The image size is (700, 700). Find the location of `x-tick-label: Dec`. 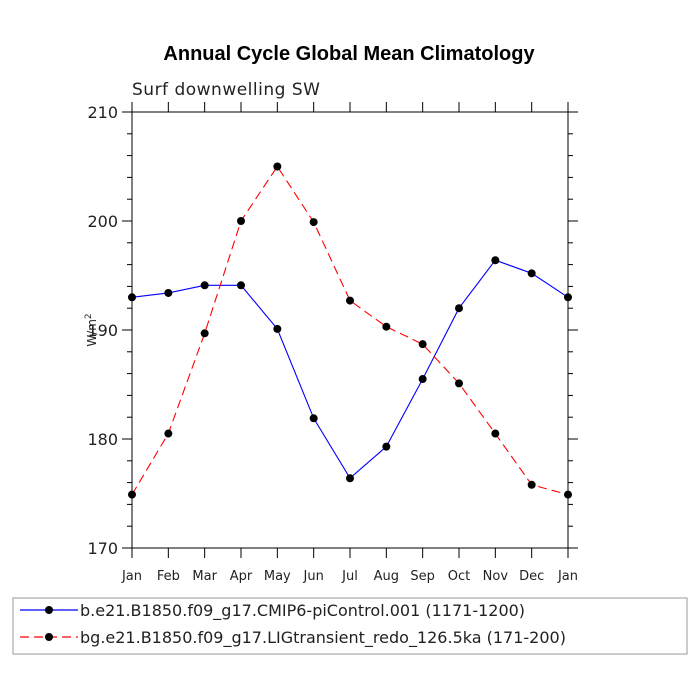

x-tick-label: Dec is located at coordinates (531, 576).